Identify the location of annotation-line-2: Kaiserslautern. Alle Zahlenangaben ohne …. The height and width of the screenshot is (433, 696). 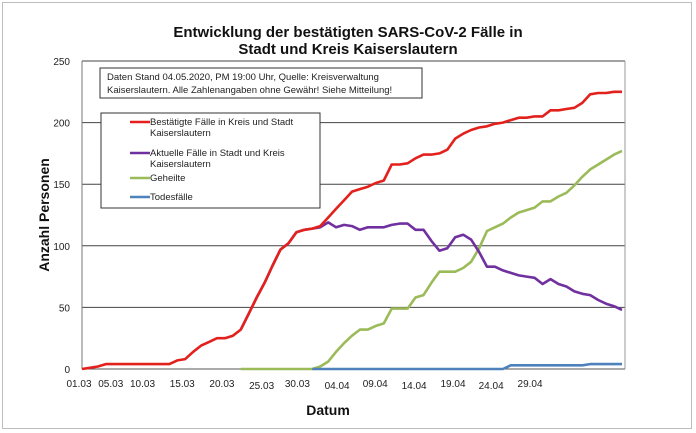
(249, 90).